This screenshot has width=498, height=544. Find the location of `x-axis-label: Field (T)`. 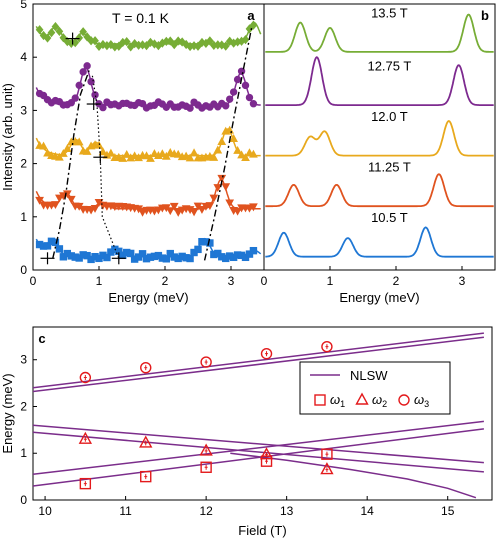

x-axis-label: Field (T) is located at coordinates (262, 530).